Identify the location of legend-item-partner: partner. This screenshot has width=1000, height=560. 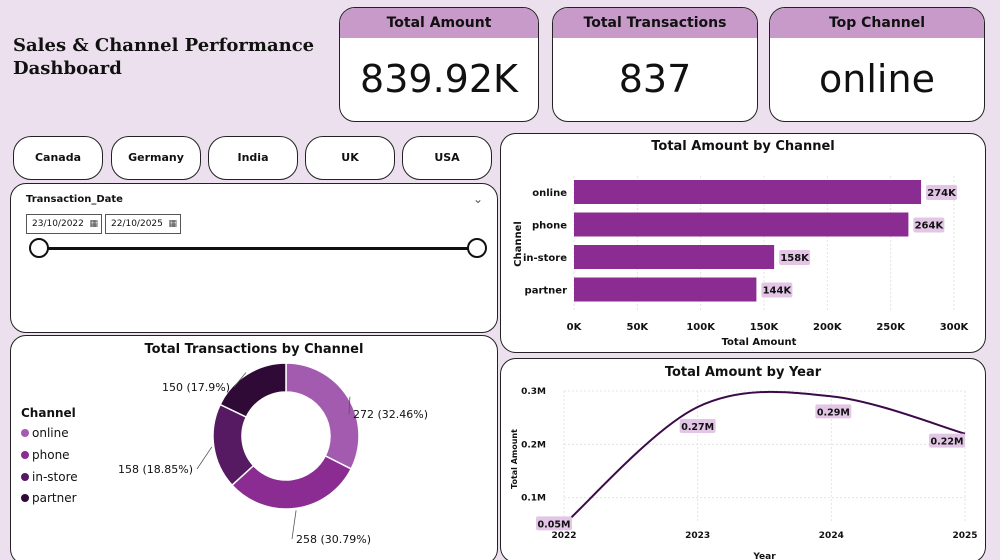
(49, 498).